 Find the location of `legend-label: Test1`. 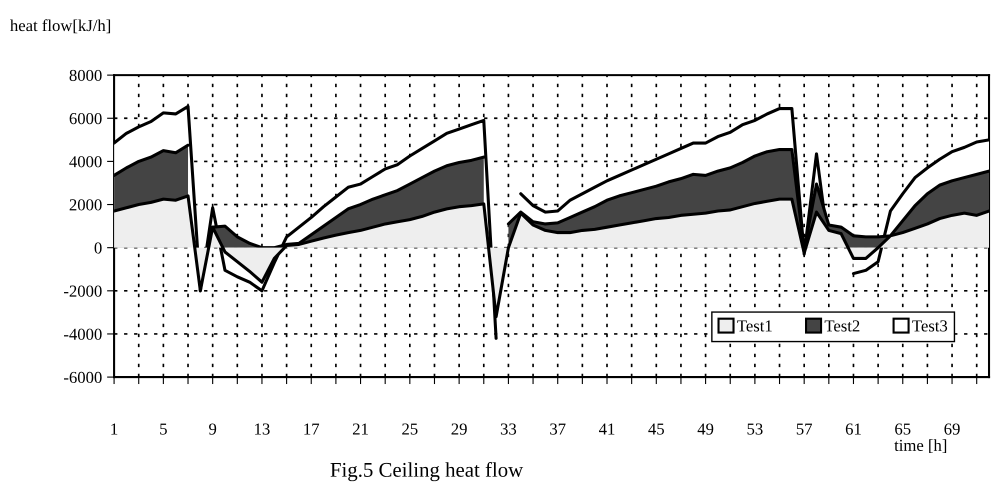

legend-label: Test1 is located at coordinates (754, 326).